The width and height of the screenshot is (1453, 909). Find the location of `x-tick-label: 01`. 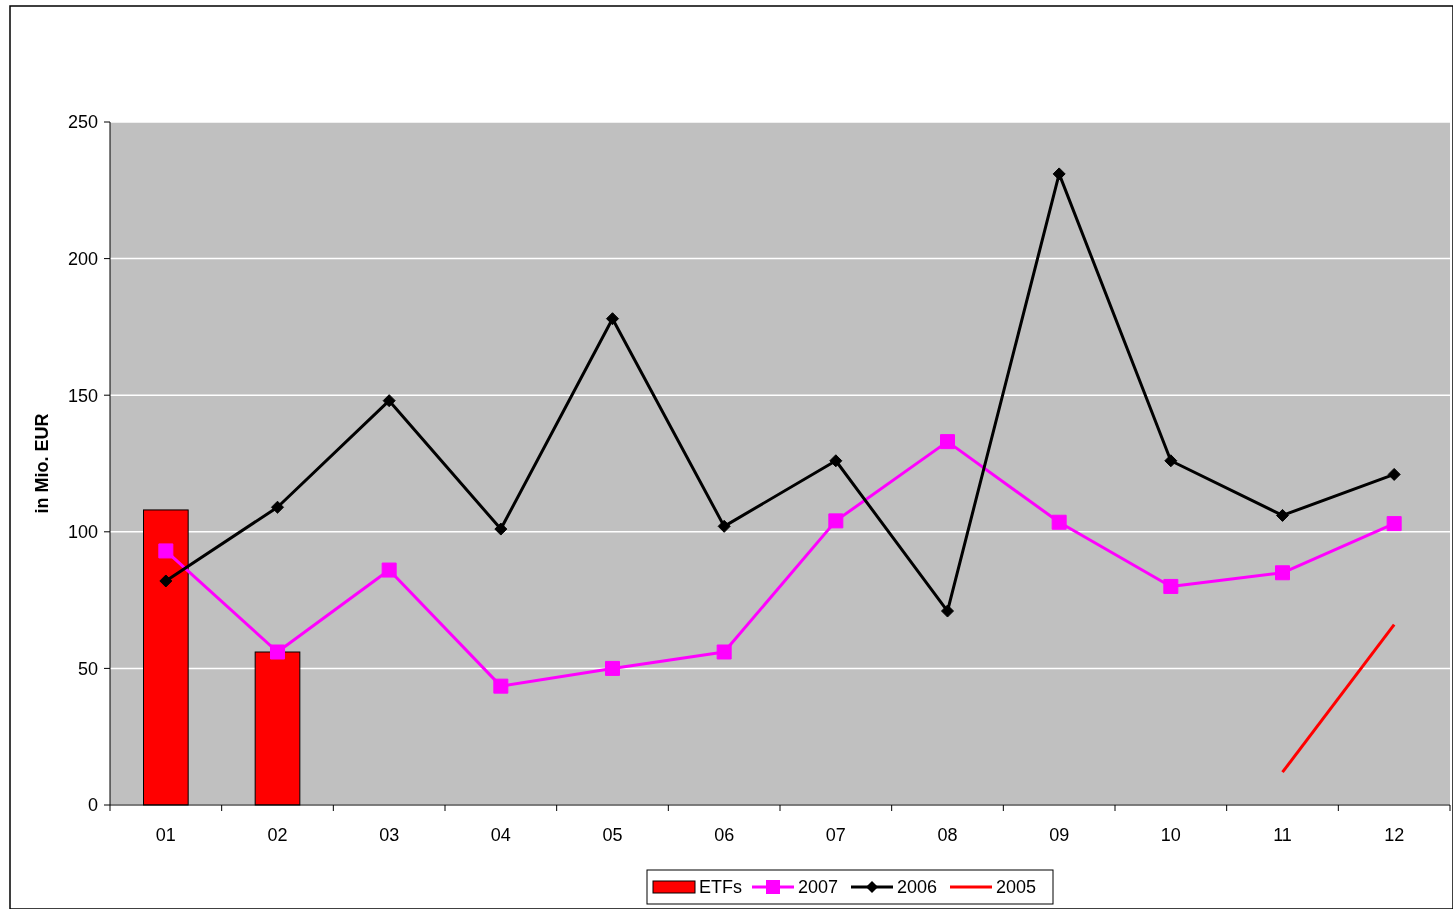

x-tick-label: 01 is located at coordinates (165, 835).